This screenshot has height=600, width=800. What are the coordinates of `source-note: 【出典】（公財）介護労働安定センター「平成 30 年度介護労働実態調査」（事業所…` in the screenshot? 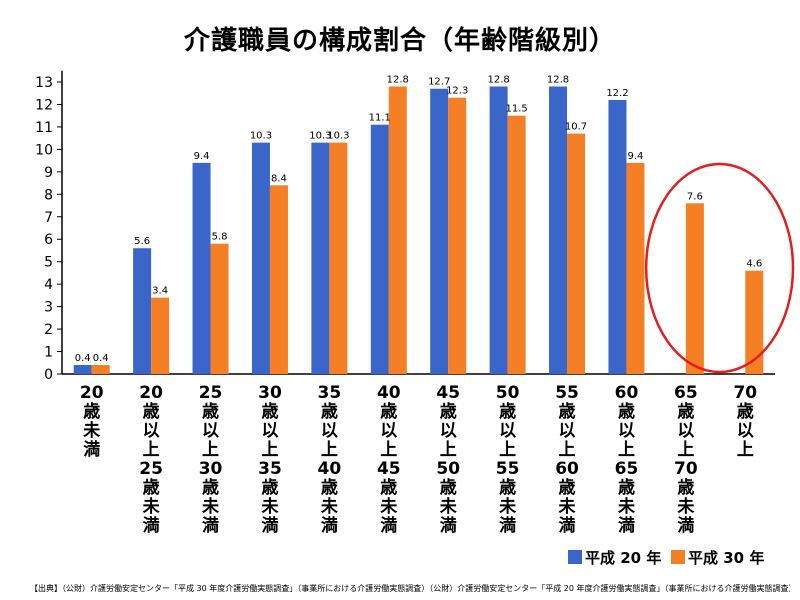 It's located at (410, 588).